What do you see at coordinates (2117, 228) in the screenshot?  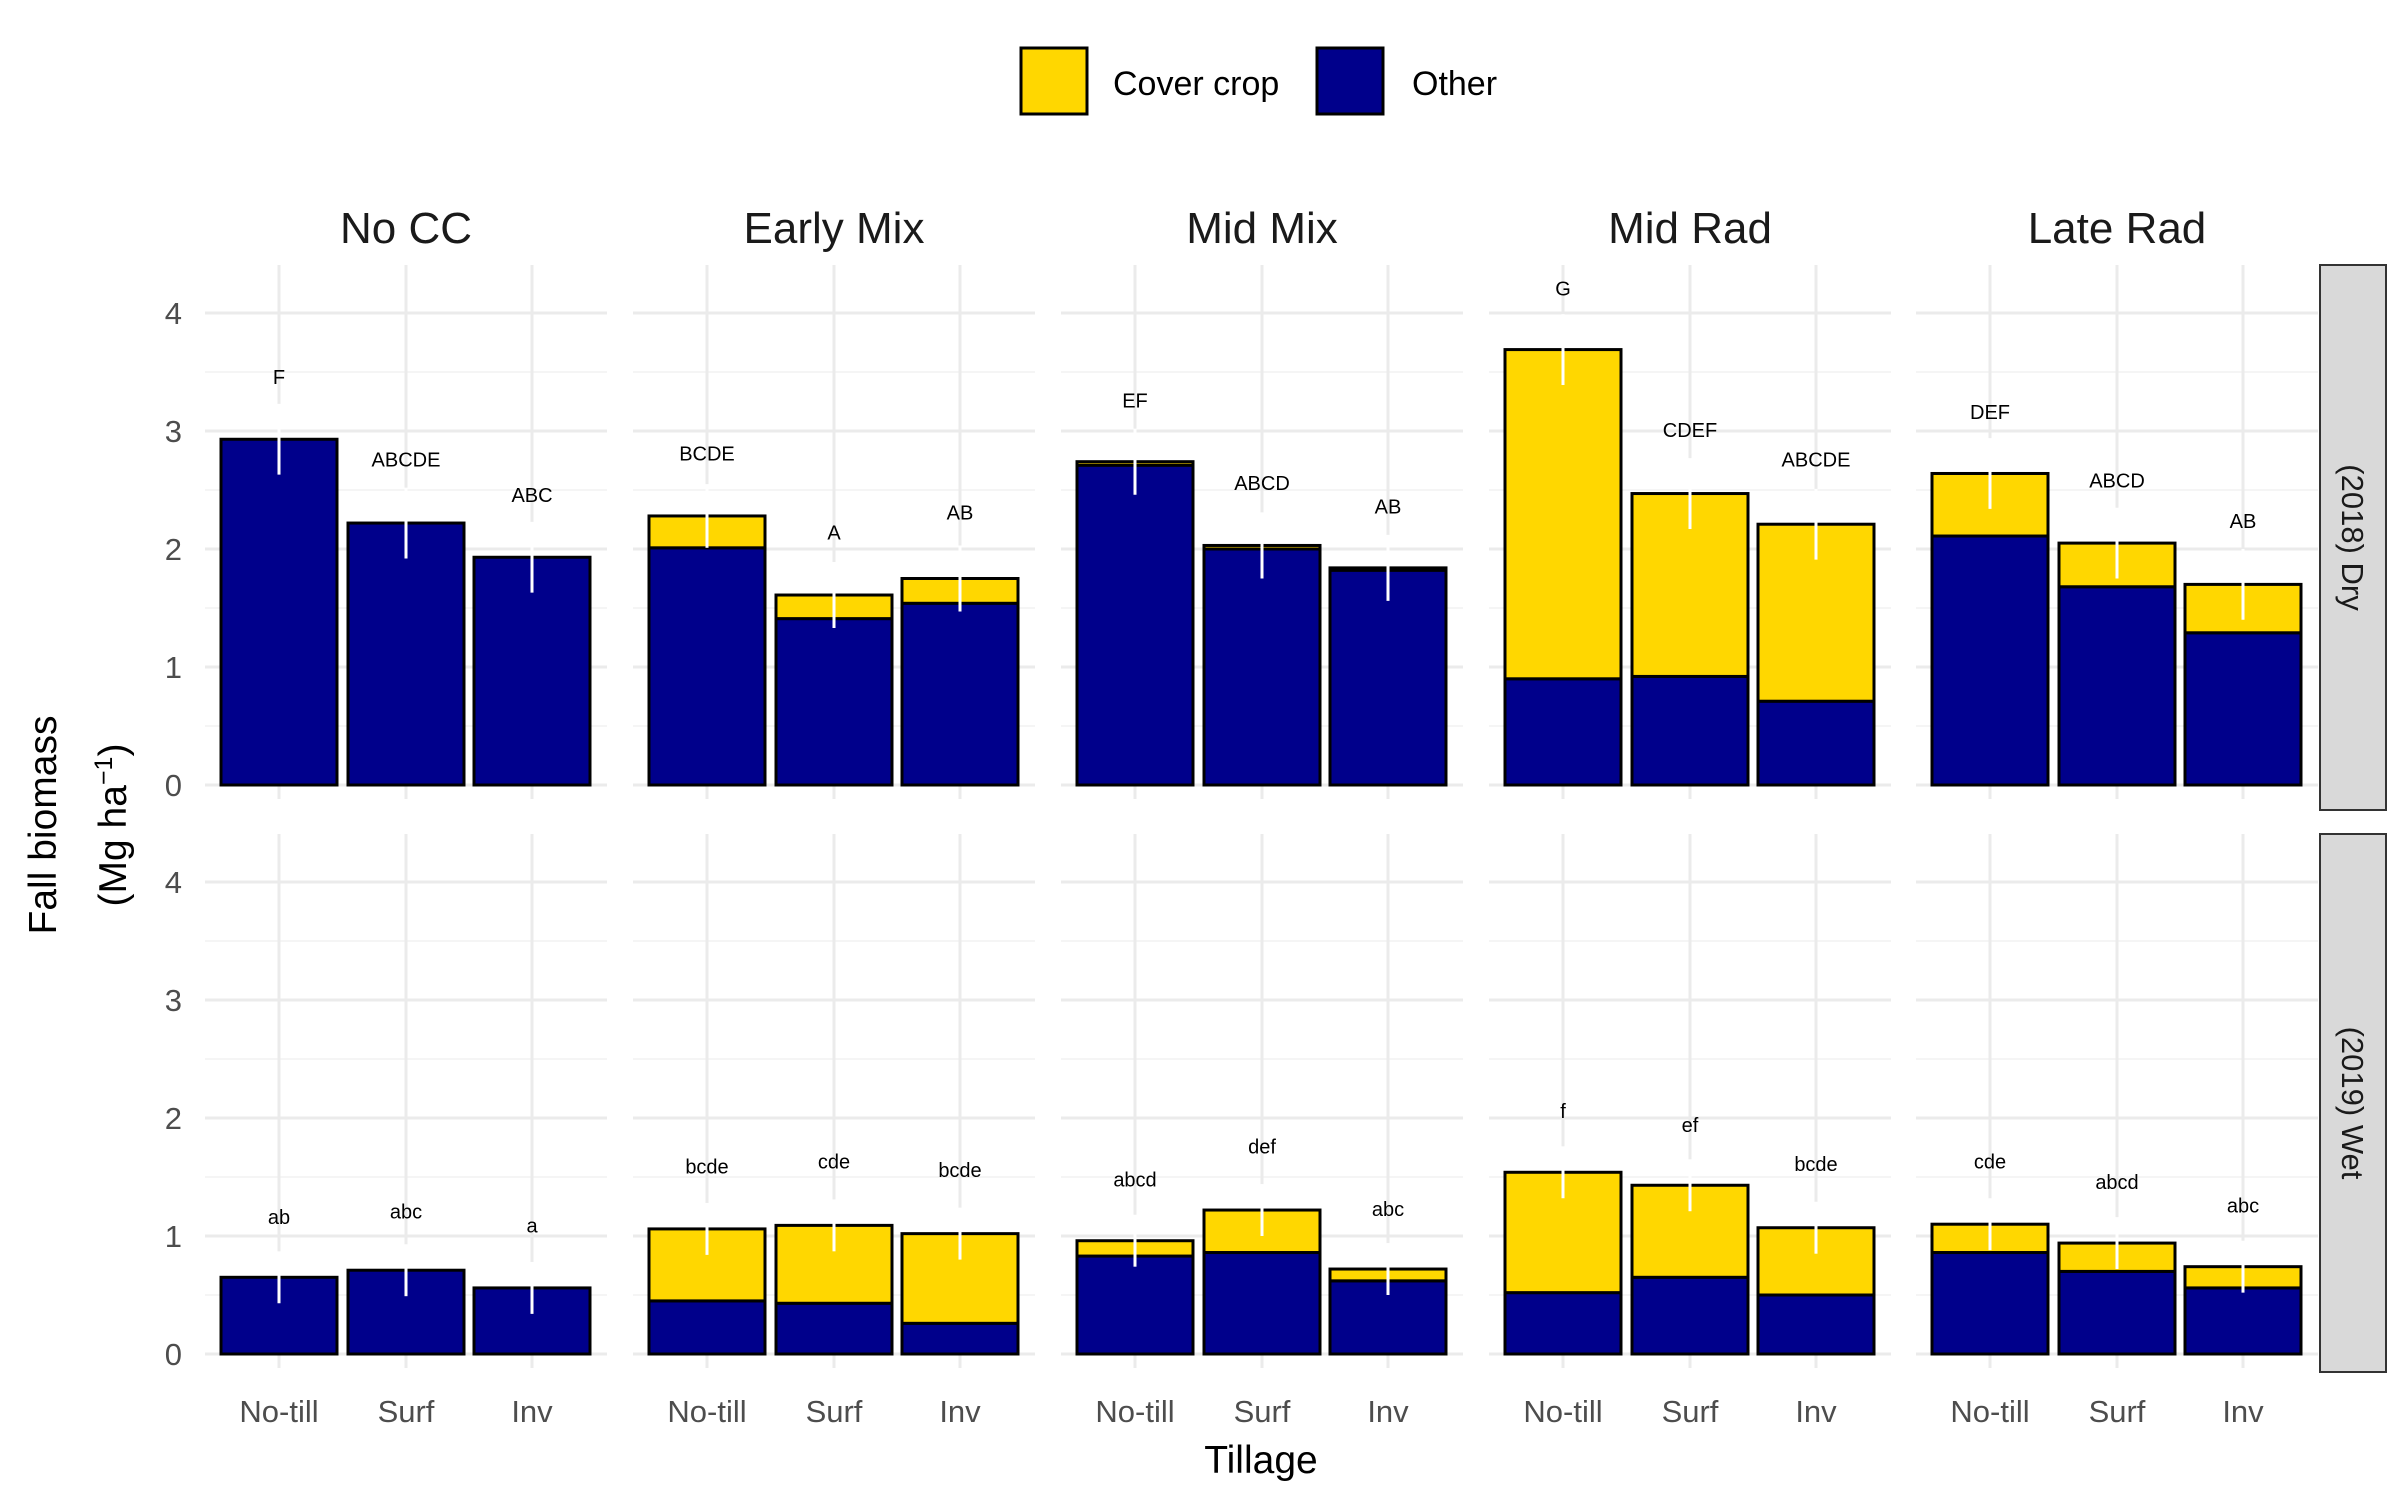 I see `panel-title-late-rad: Late Rad` at bounding box center [2117, 228].